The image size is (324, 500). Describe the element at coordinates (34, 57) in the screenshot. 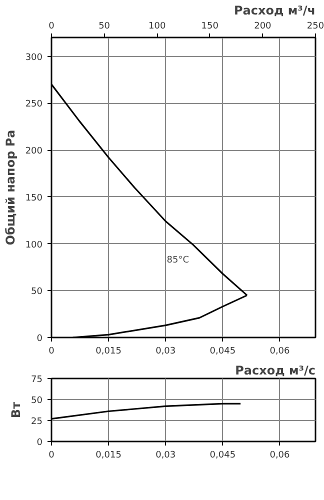

I see `y-tick-label: 300` at that location.